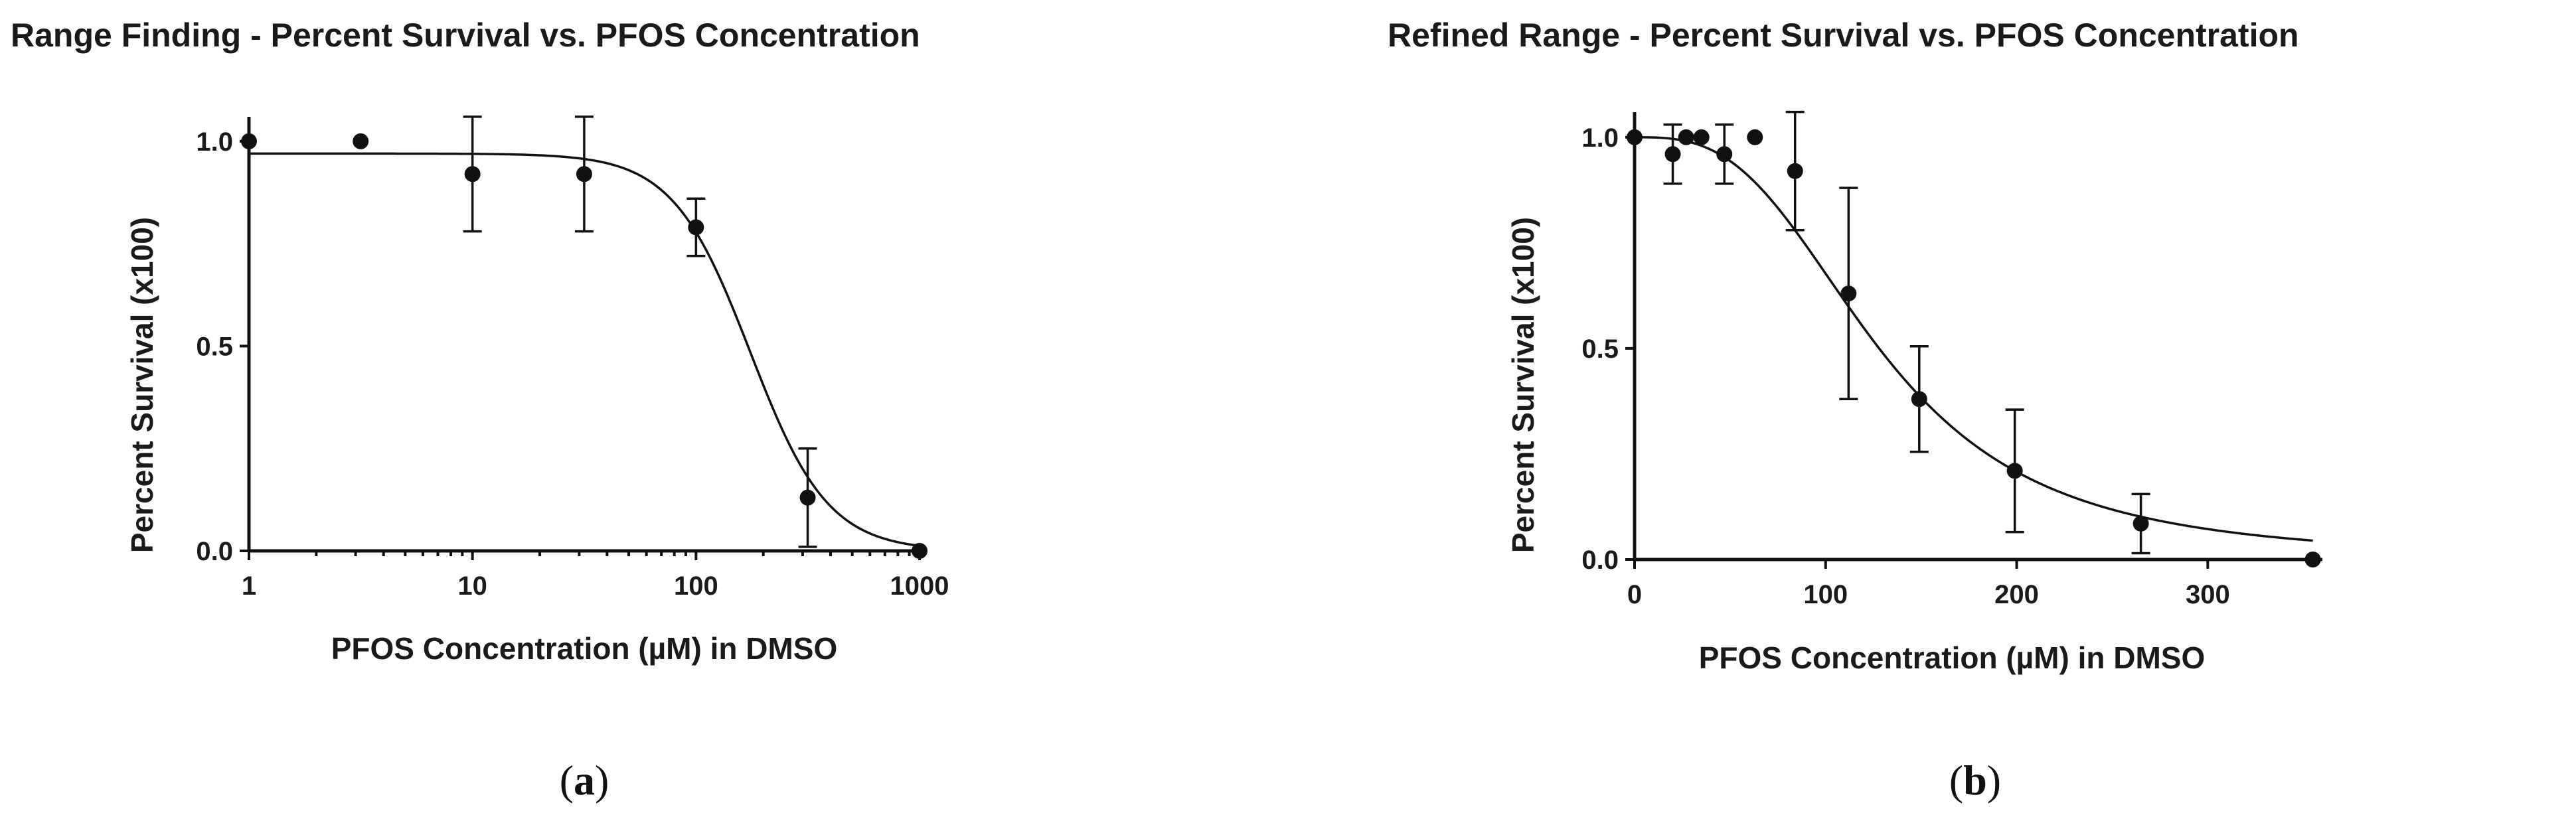  What do you see at coordinates (1634, 594) in the screenshot?
I see `x-tick-label: 0` at bounding box center [1634, 594].